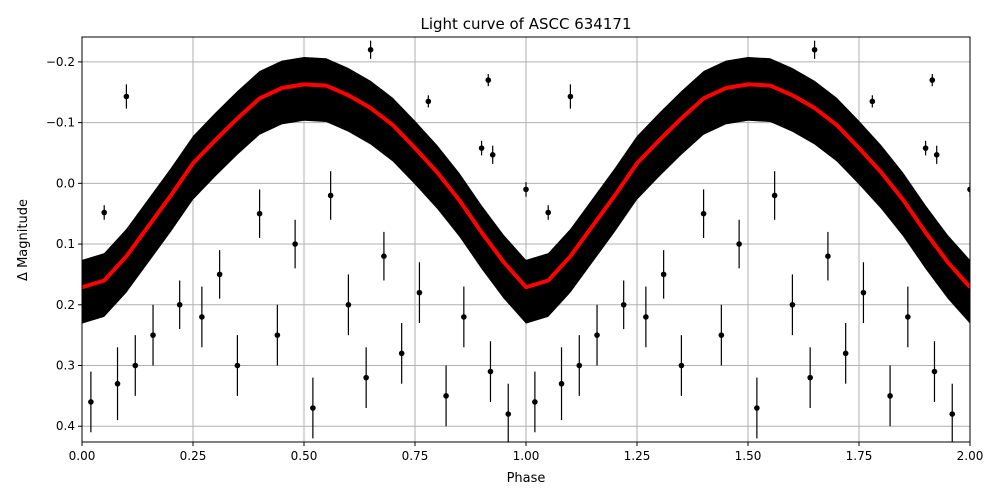  Describe the element at coordinates (526, 24) in the screenshot. I see `chart-title: Light curve of ASCC 634171` at that location.